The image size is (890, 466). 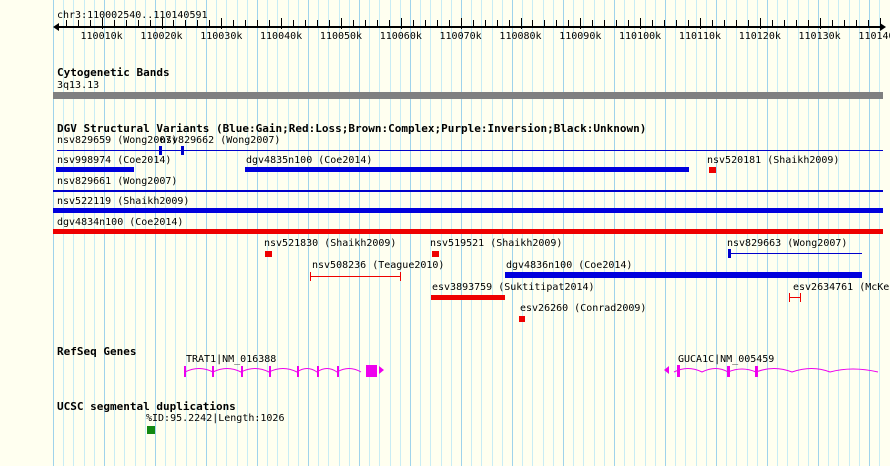 What do you see at coordinates (268, 254) in the screenshot?
I see `dgv-feature-square-nsv521830` at bounding box center [268, 254].